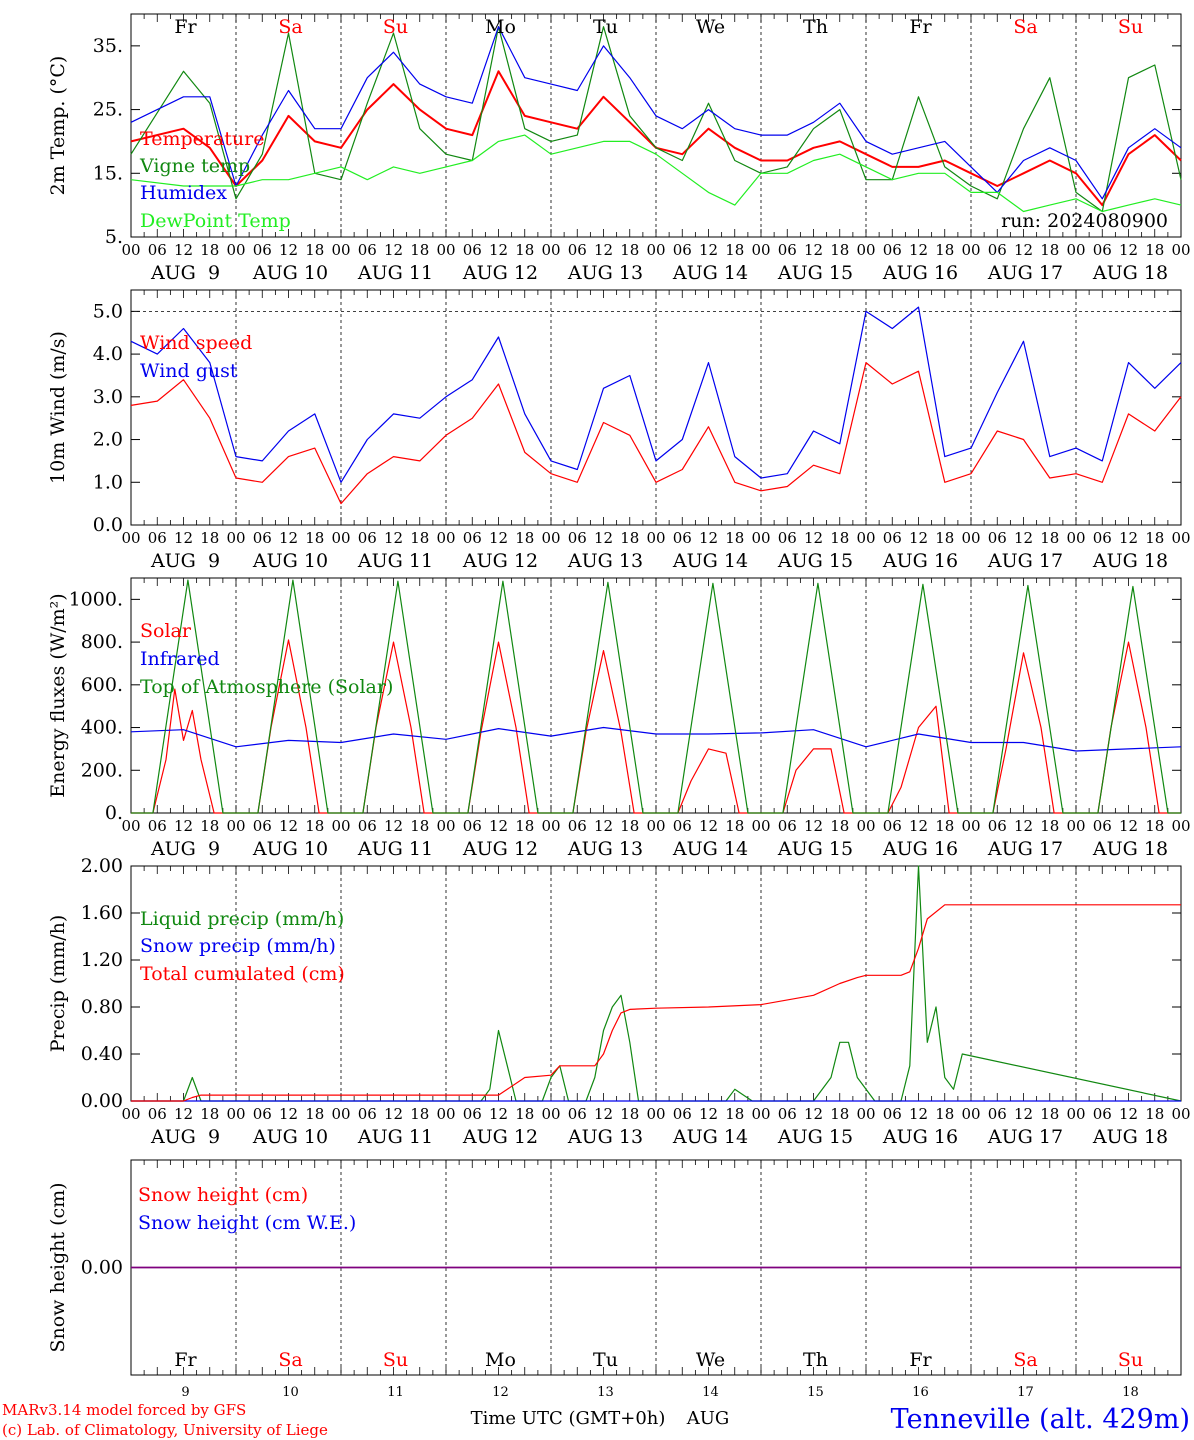  I want to click on y-tick-label: 1.60, so click(102, 913).